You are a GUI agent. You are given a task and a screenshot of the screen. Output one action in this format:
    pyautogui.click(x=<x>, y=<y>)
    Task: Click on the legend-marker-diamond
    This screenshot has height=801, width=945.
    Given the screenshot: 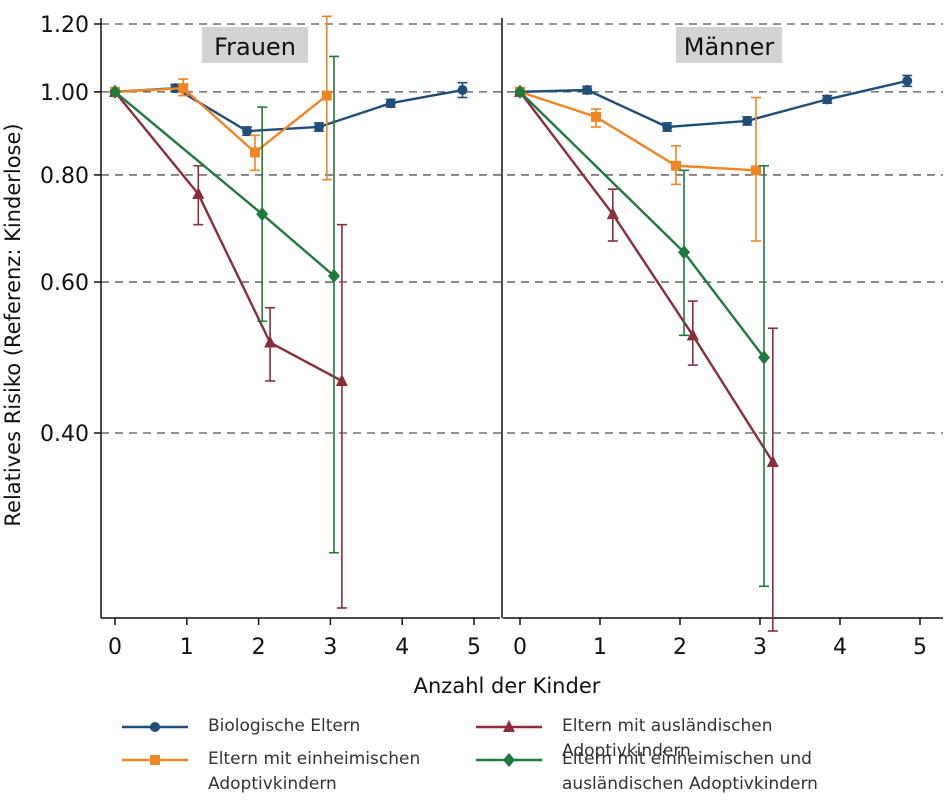 What is the action you would take?
    pyautogui.click(x=509, y=760)
    